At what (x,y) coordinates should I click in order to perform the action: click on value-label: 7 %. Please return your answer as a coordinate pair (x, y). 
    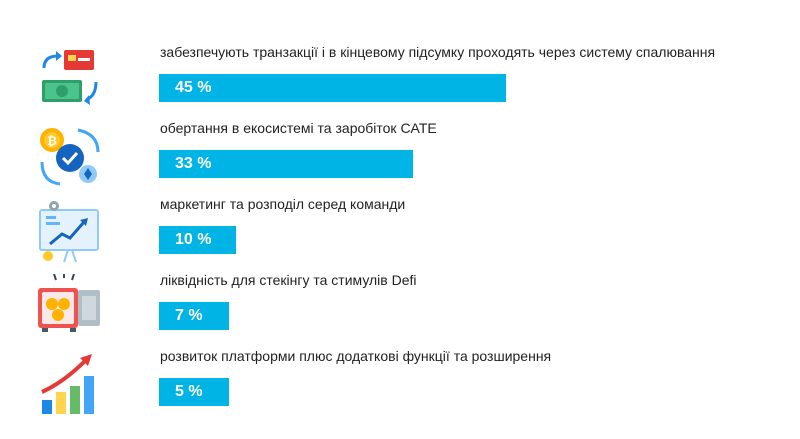
    Looking at the image, I should click on (189, 315).